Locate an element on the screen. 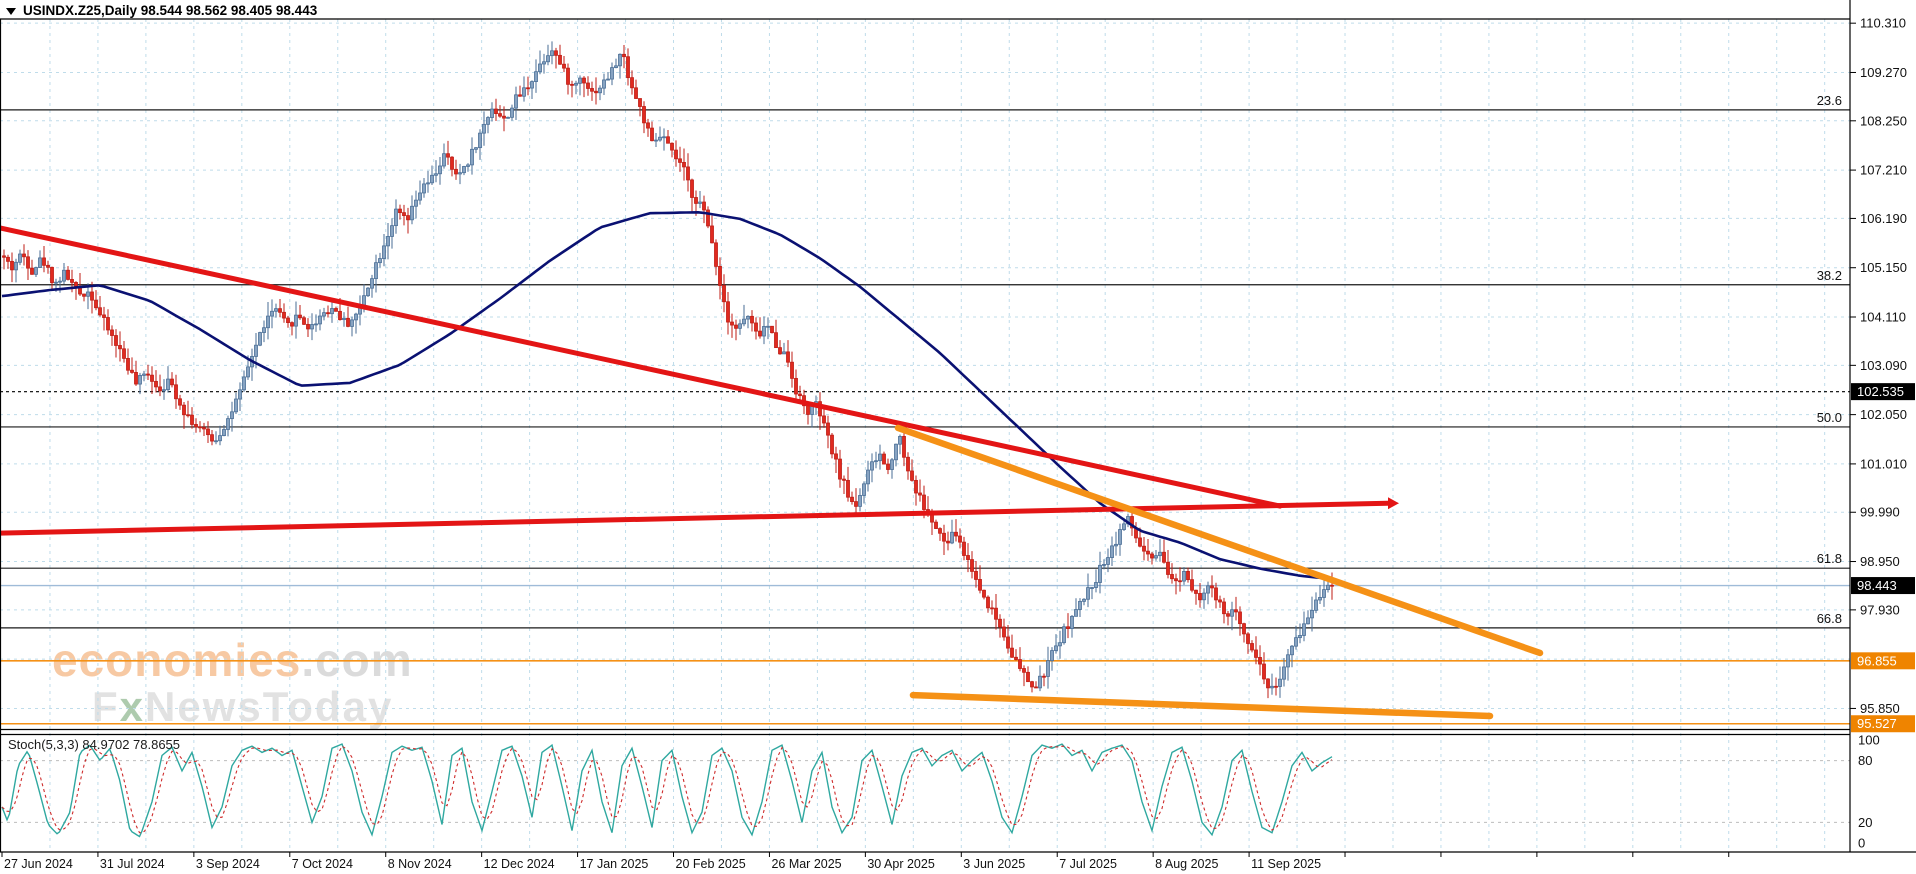 The height and width of the screenshot is (874, 1916). price-tick-label: 109.270 is located at coordinates (1883, 72).